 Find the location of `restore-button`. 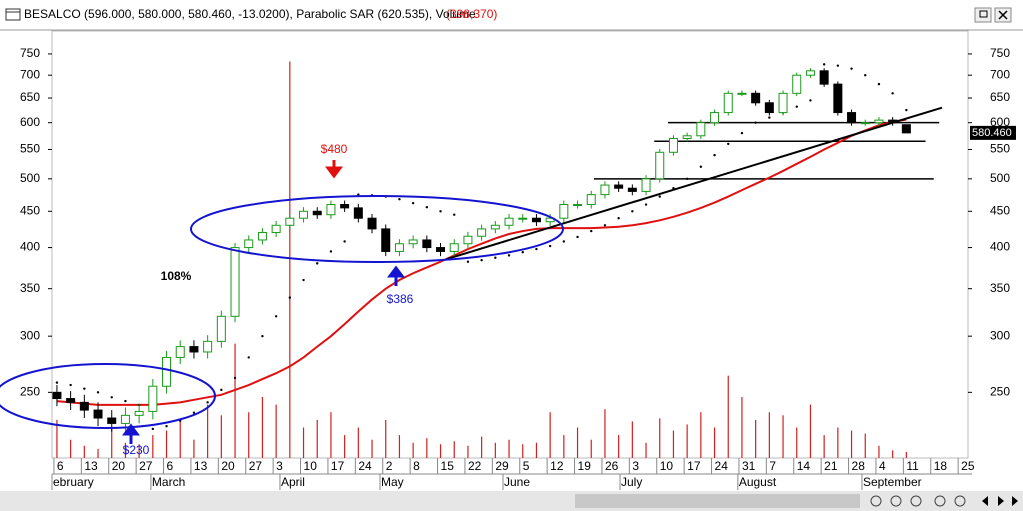

restore-button is located at coordinates (983, 15).